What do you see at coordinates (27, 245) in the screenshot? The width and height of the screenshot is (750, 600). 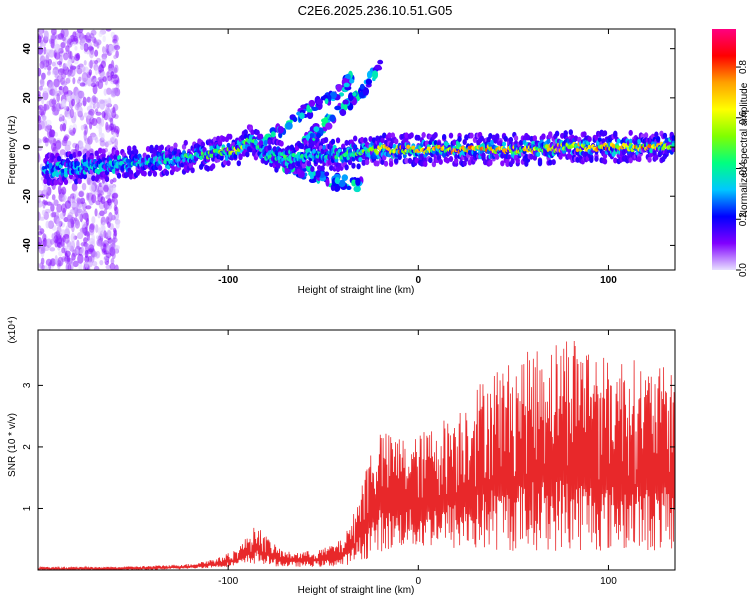 I see `spectrogram-y-tick-label: -40` at bounding box center [27, 245].